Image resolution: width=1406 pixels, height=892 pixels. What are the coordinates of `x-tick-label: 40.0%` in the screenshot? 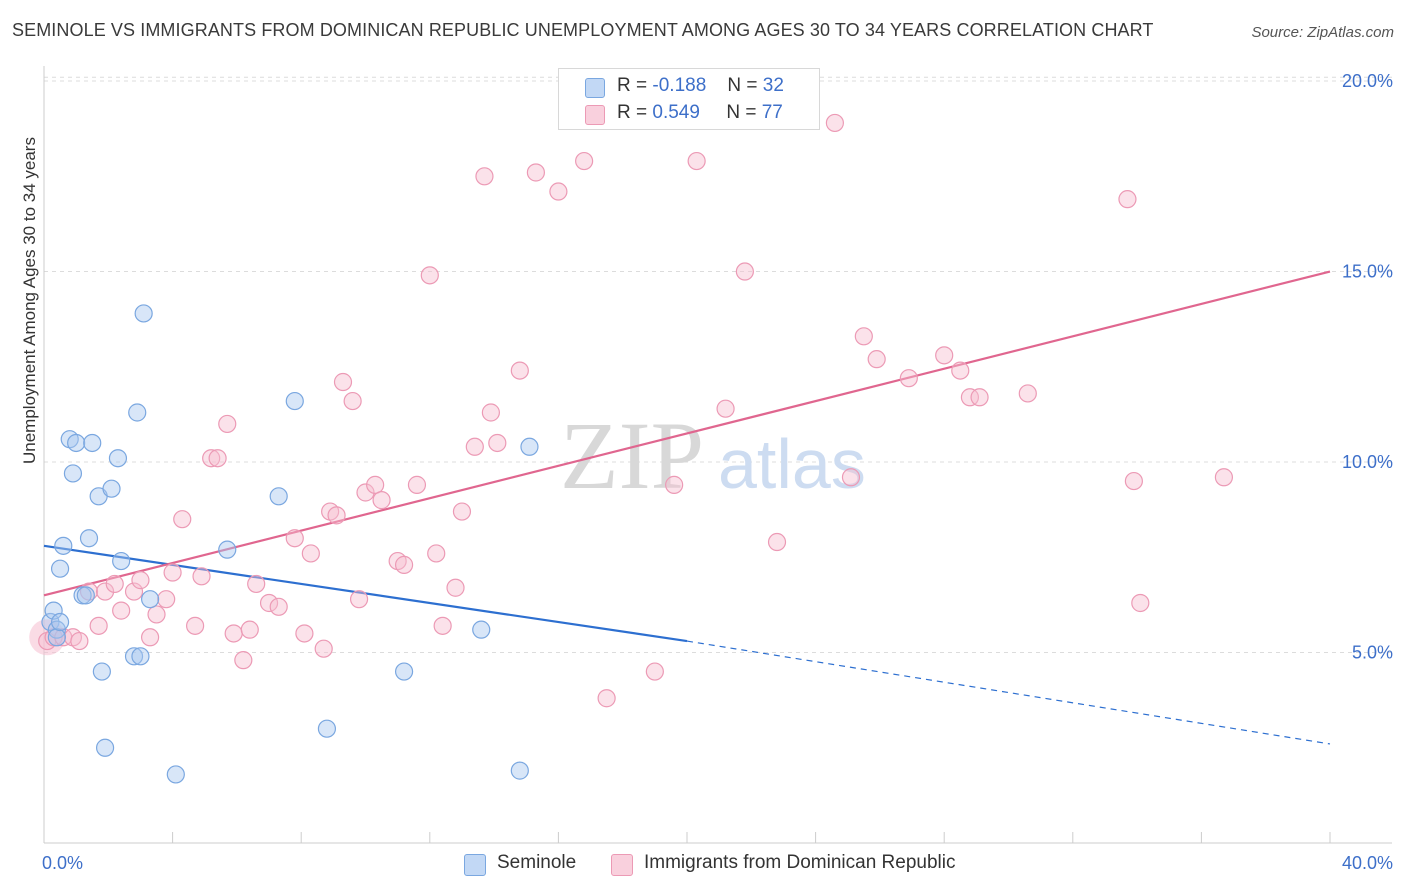 It's located at (1367, 863).